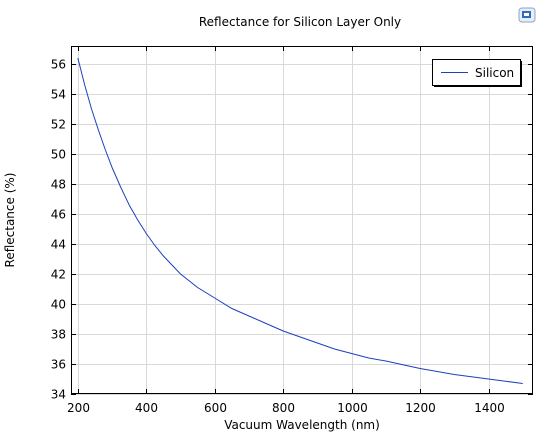  What do you see at coordinates (58, 305) in the screenshot?
I see `y-tick-label: 40` at bounding box center [58, 305].